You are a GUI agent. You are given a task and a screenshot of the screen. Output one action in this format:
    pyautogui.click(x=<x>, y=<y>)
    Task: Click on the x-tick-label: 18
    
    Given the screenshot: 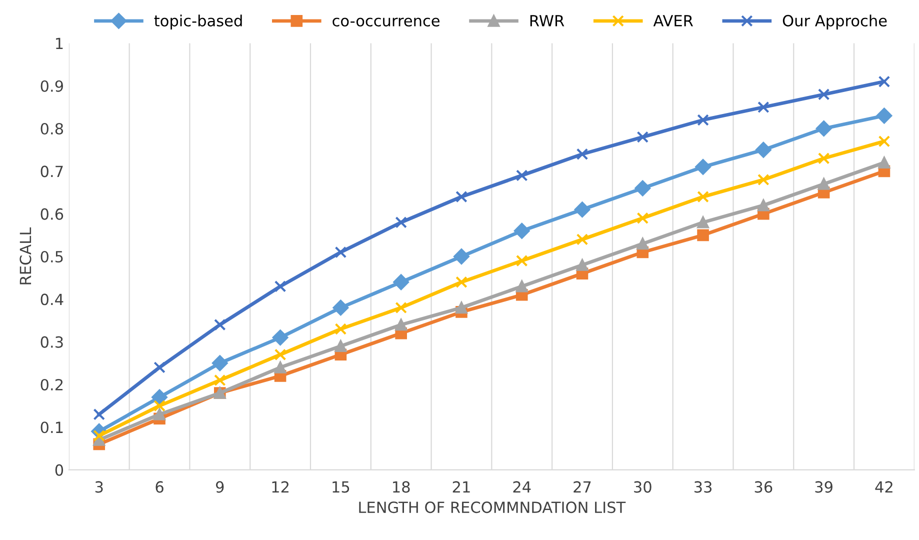 What is the action you would take?
    pyautogui.click(x=401, y=487)
    